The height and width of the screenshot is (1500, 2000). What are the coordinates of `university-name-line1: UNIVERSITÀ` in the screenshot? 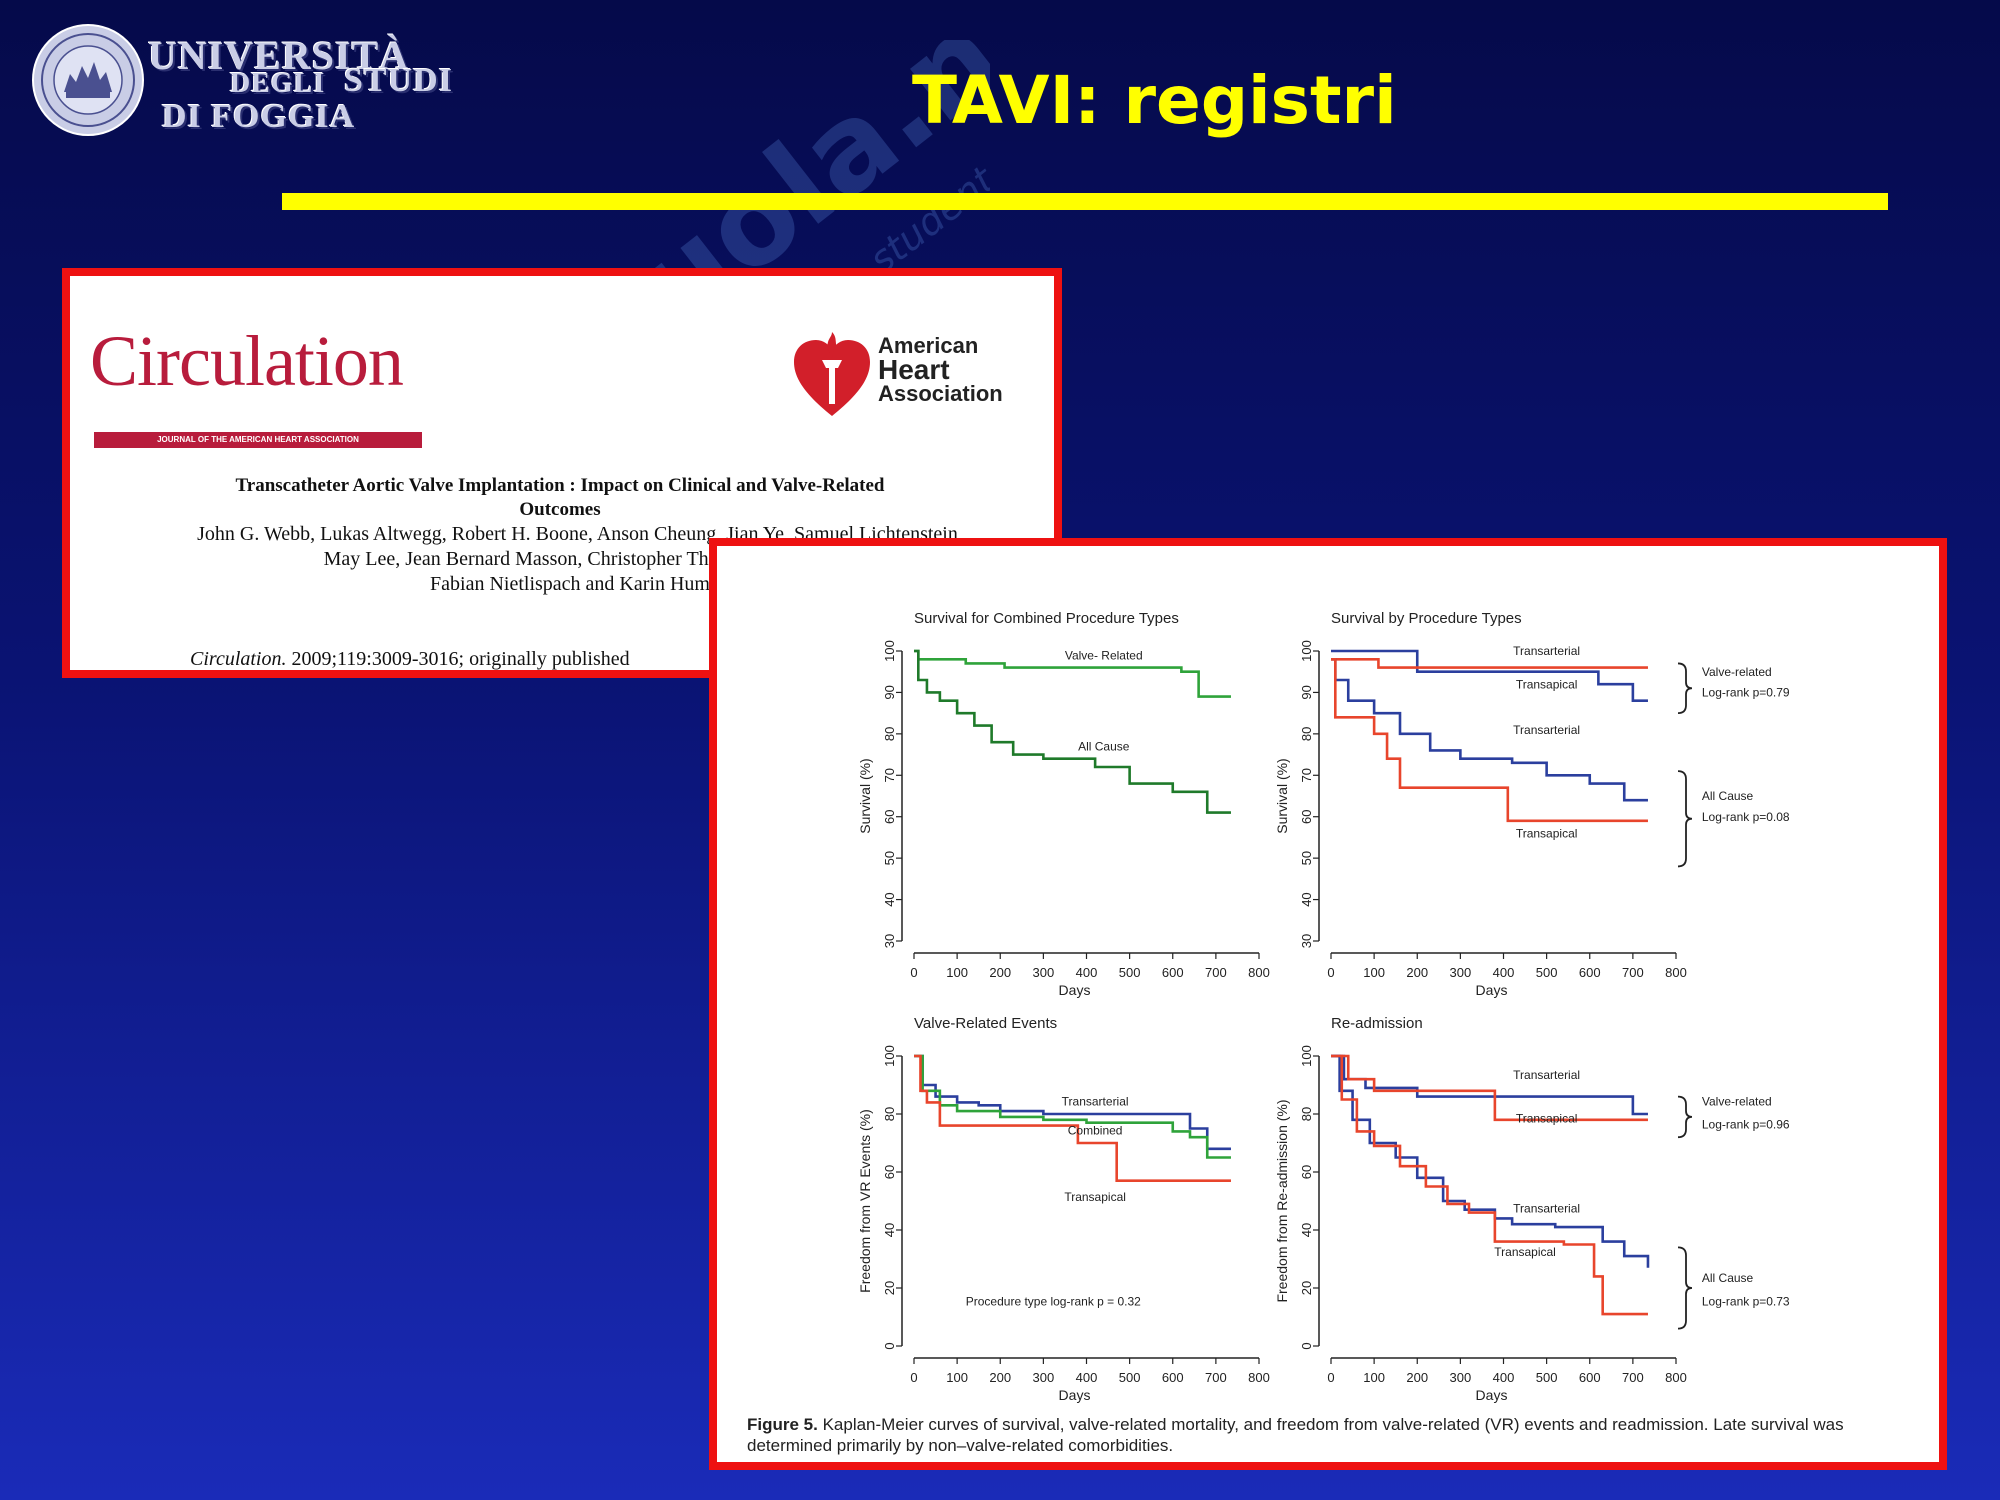 It's located at (279, 55).